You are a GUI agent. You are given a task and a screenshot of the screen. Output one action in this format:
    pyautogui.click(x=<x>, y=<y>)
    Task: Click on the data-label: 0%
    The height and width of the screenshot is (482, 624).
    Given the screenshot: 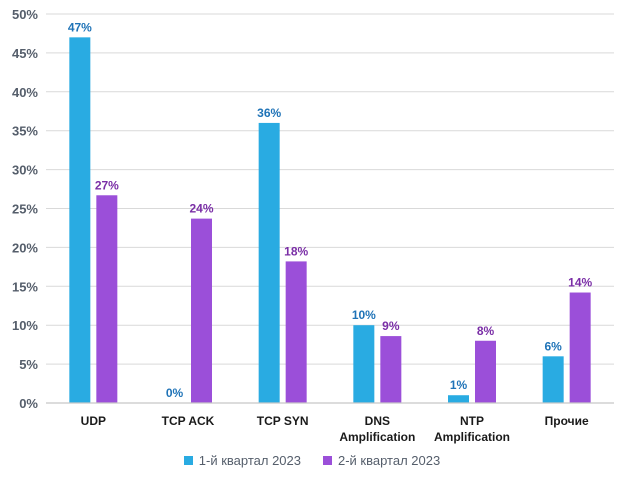 What is the action you would take?
    pyautogui.click(x=175, y=393)
    